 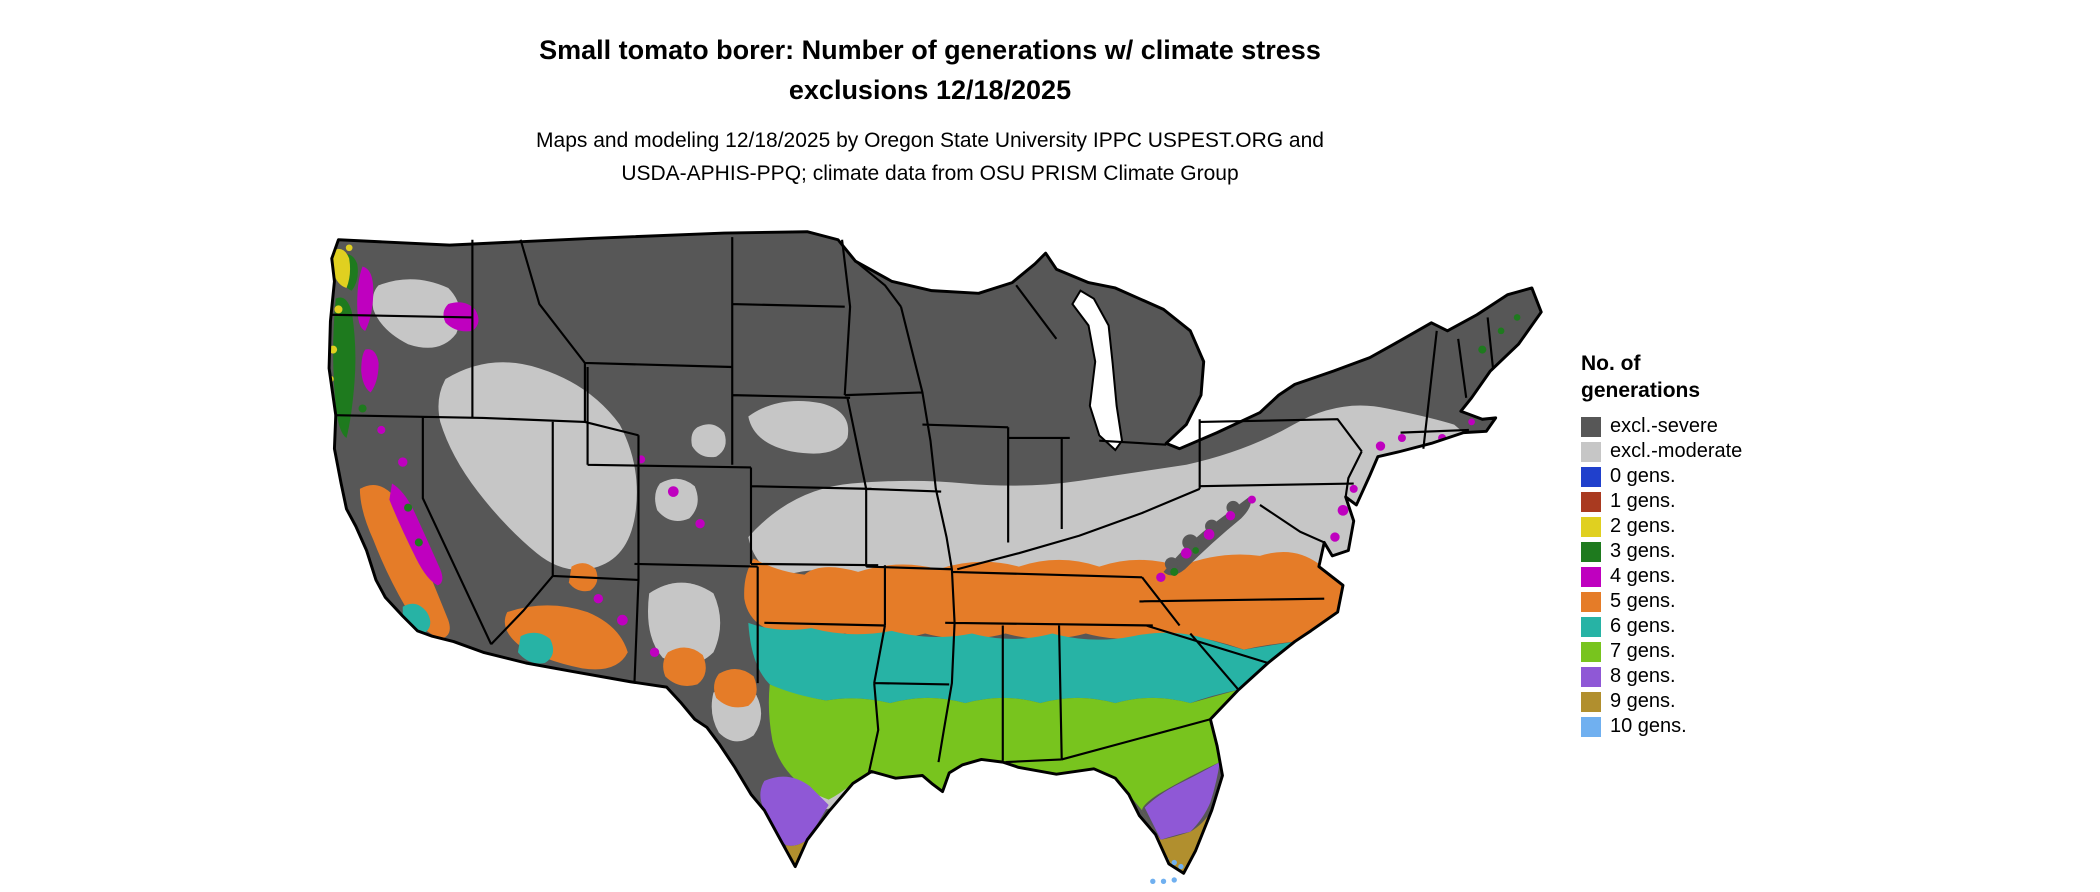 What do you see at coordinates (990, 804) in the screenshot?
I see `region-8-gens` at bounding box center [990, 804].